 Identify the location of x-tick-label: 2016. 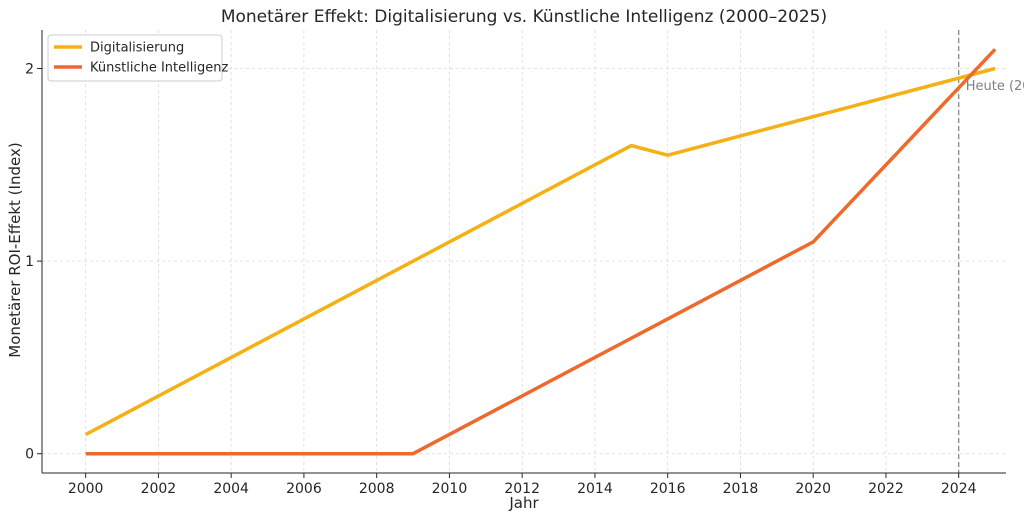
(668, 489).